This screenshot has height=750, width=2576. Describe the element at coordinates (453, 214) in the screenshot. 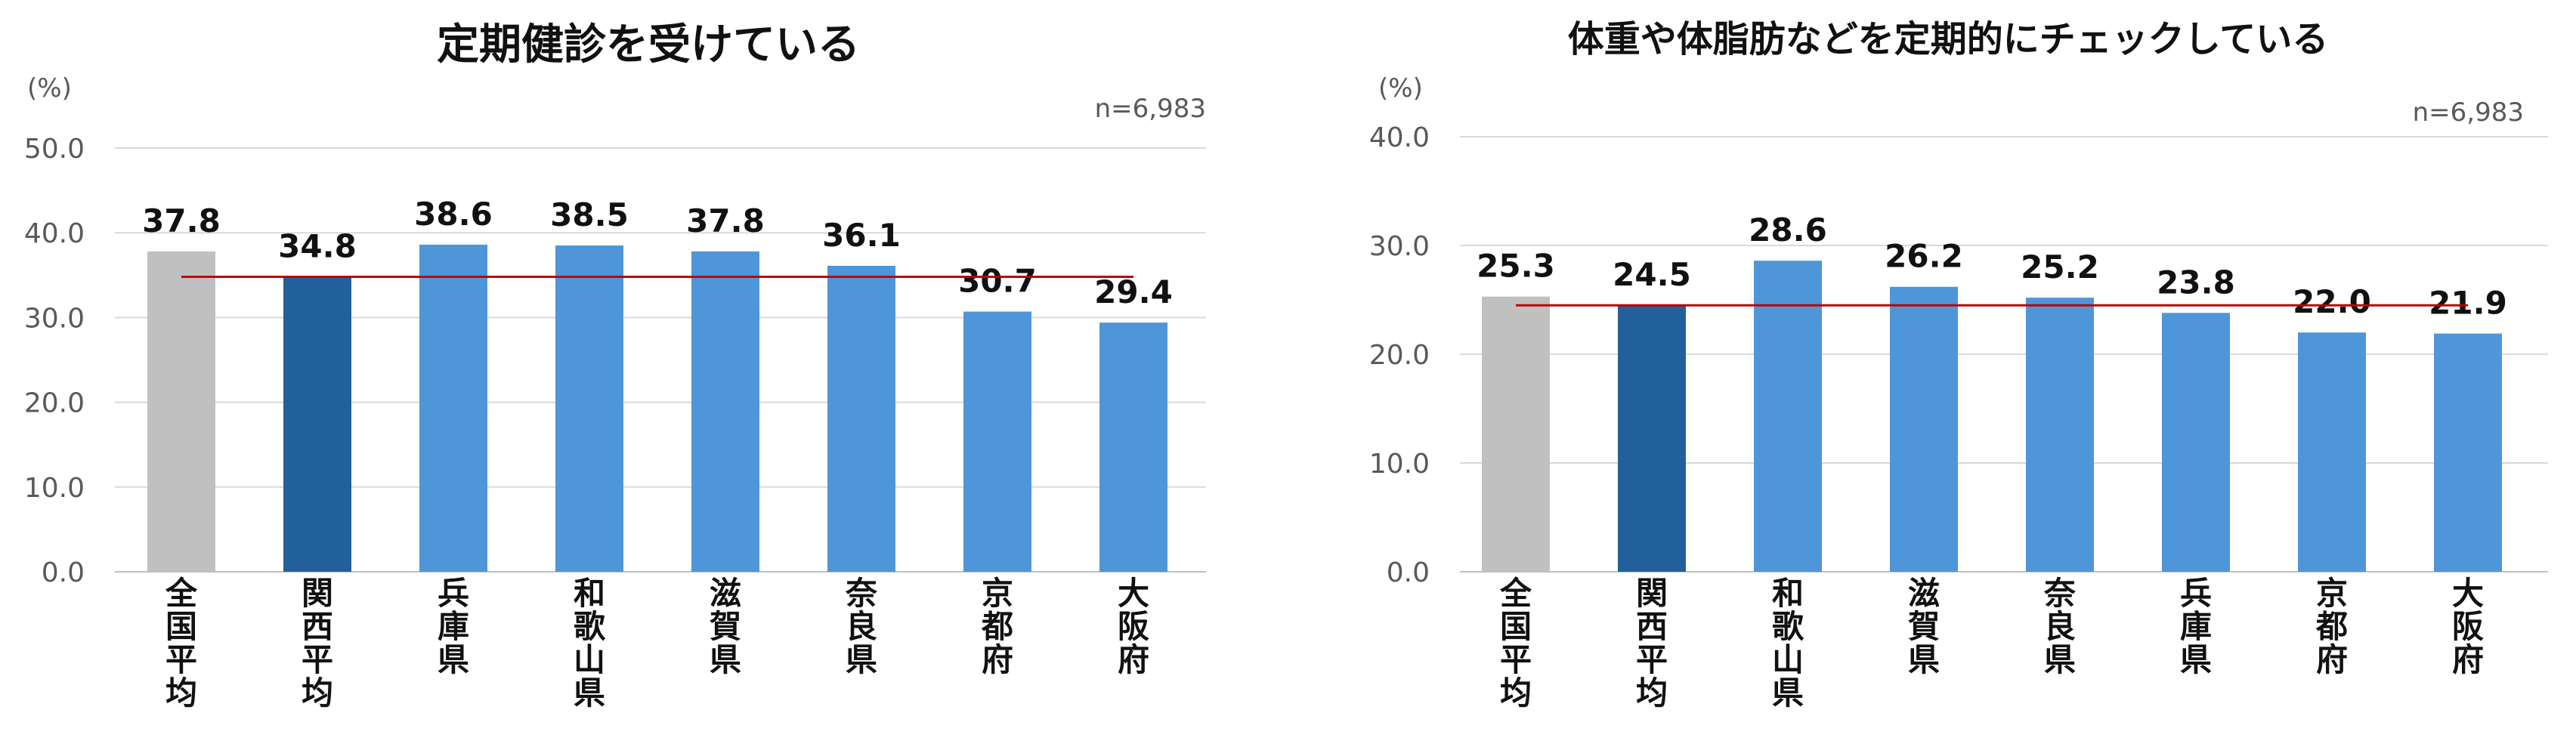

I see `value-label: 38.6` at that location.